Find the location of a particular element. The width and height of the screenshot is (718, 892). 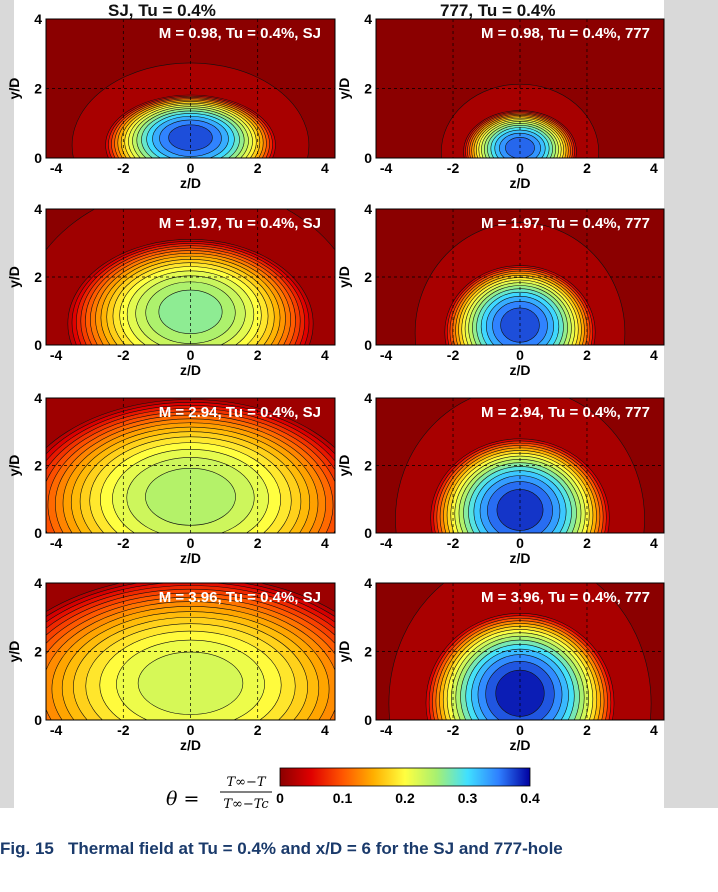

caption-label: Fig. 15 is located at coordinates (27, 848).